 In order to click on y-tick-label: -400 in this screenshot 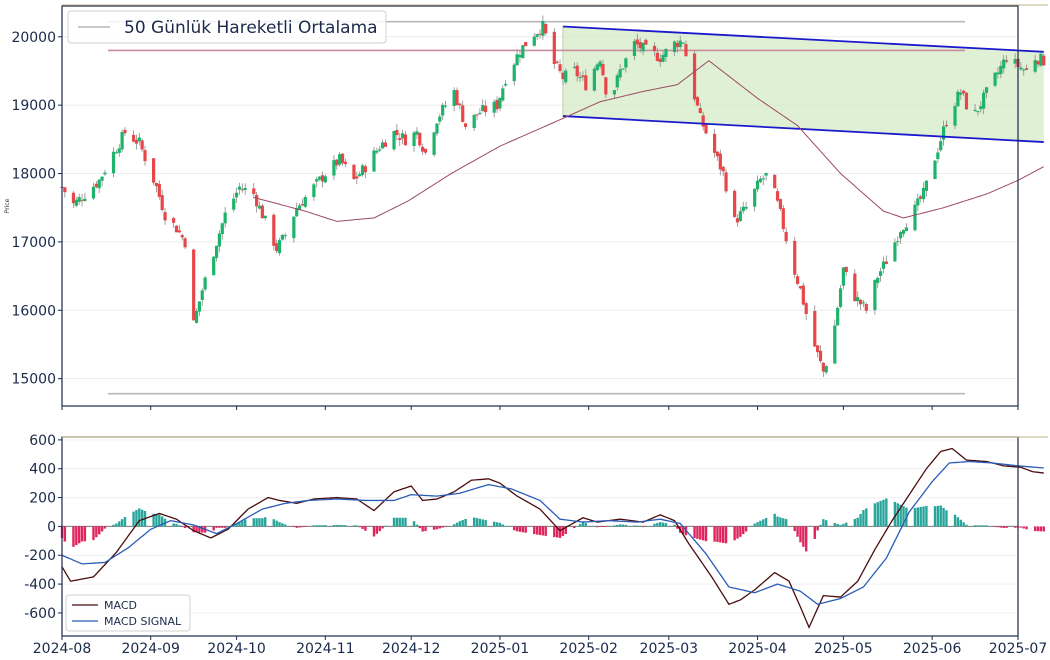, I will do `click(40, 585)`.